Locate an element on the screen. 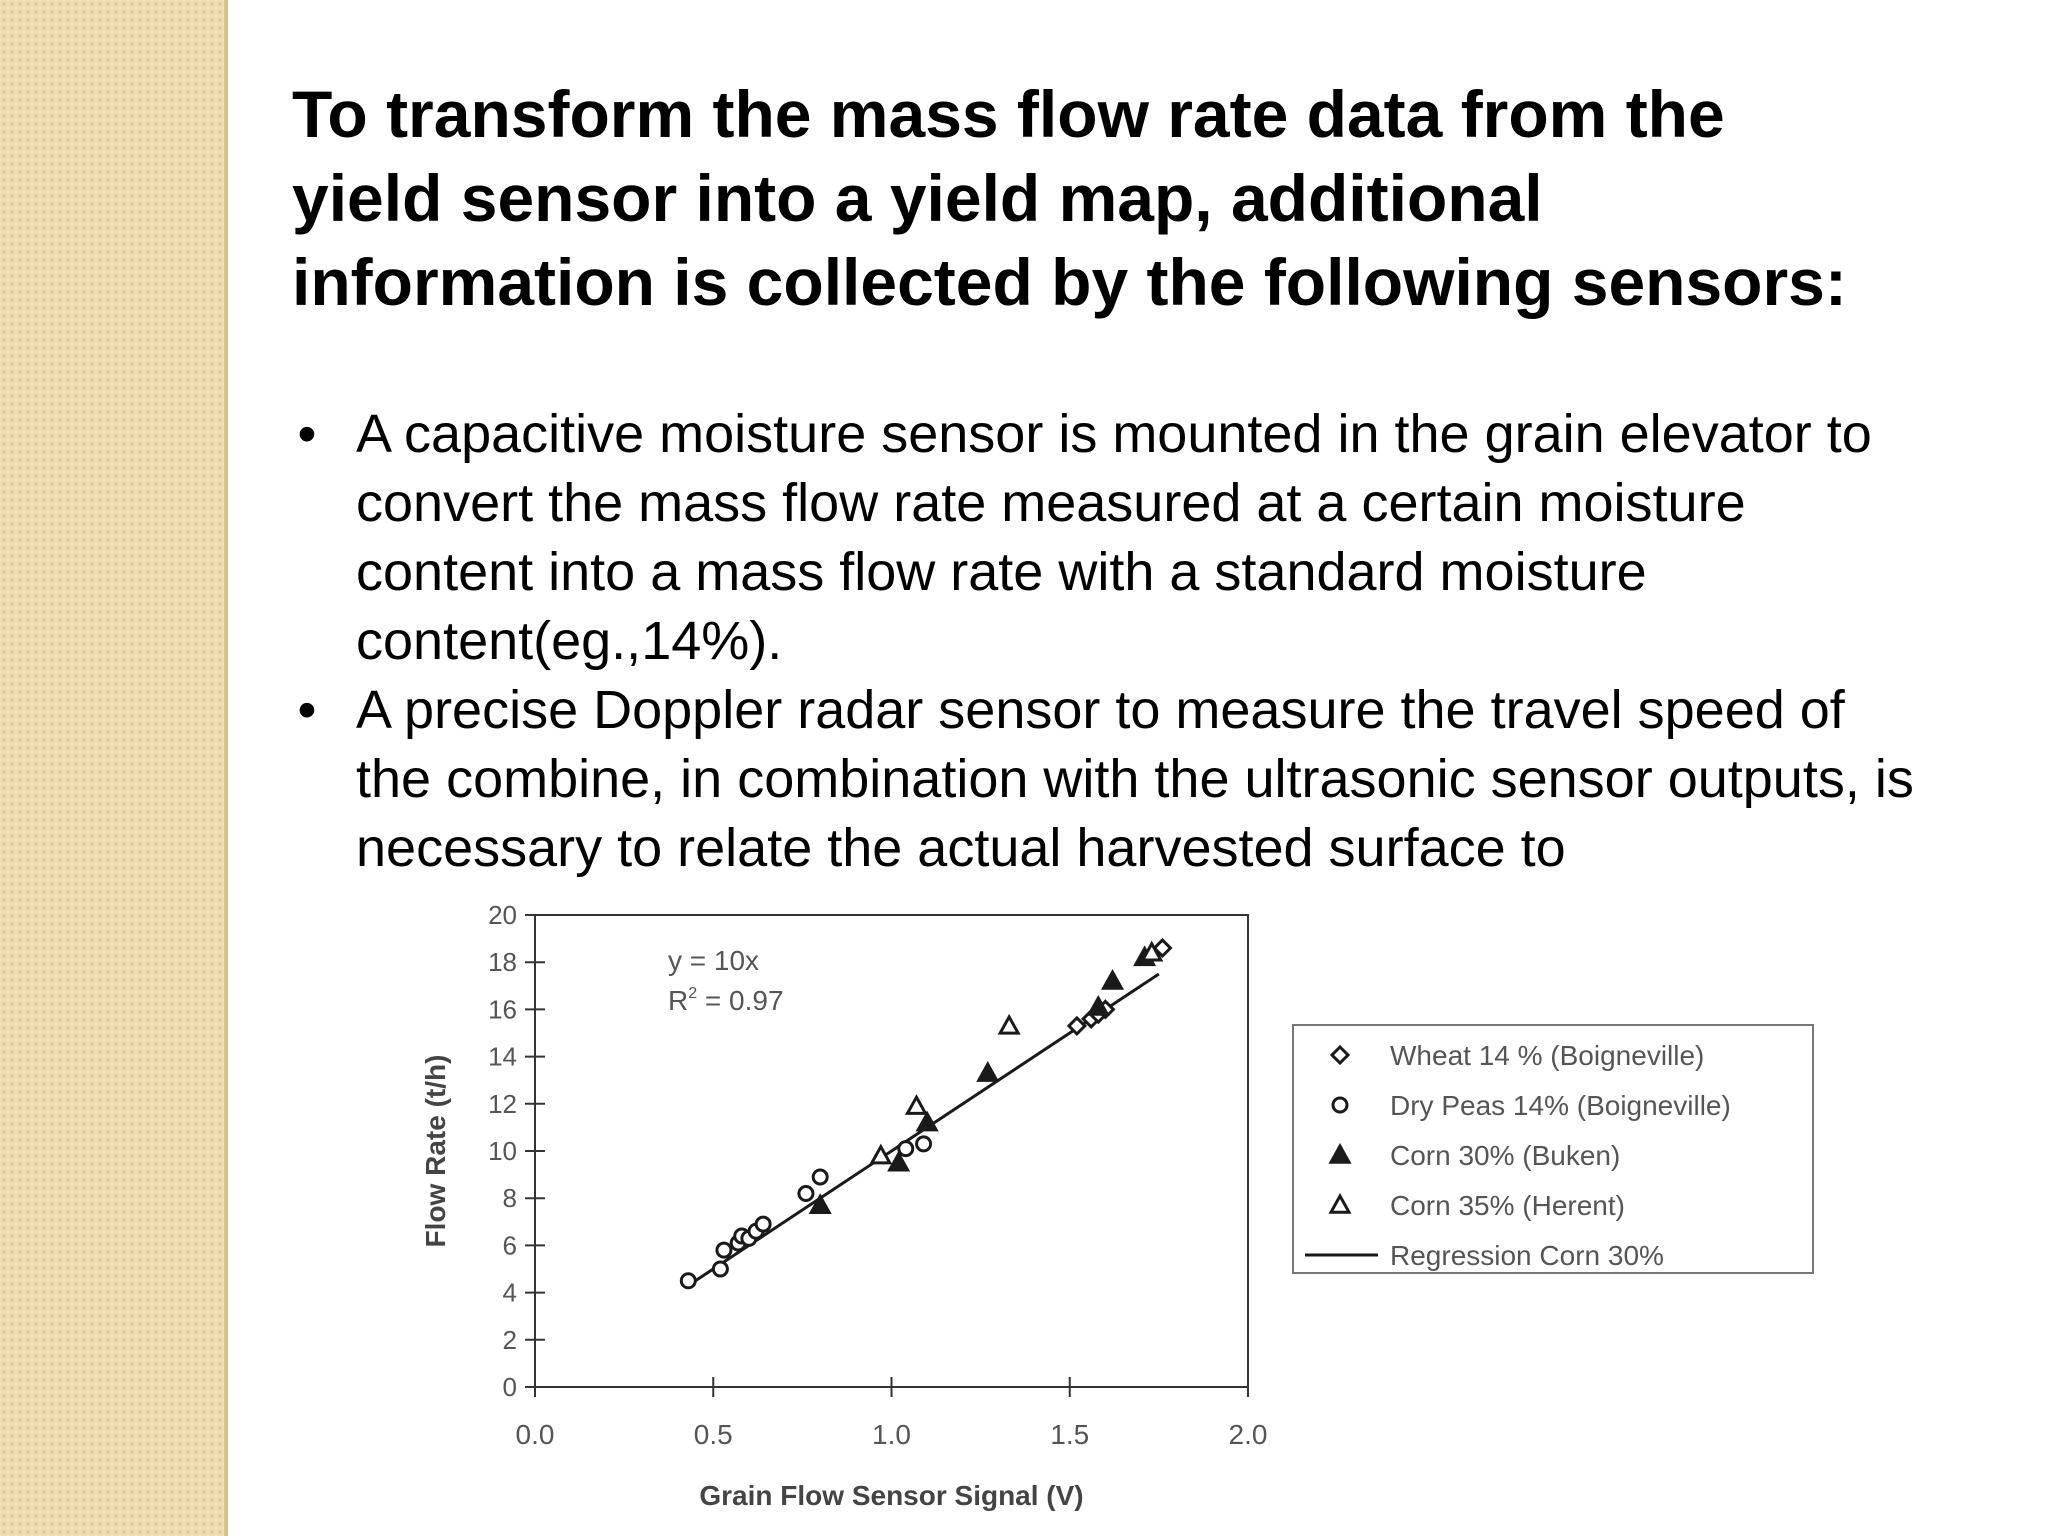  regression-equation: y = 10x is located at coordinates (713, 960).